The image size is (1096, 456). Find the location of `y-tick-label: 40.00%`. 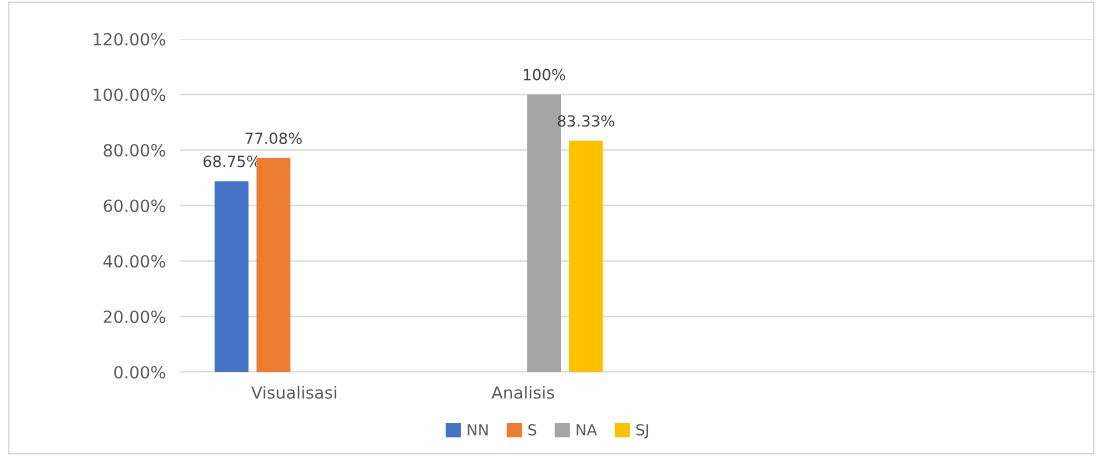

y-tick-label: 40.00% is located at coordinates (134, 261).